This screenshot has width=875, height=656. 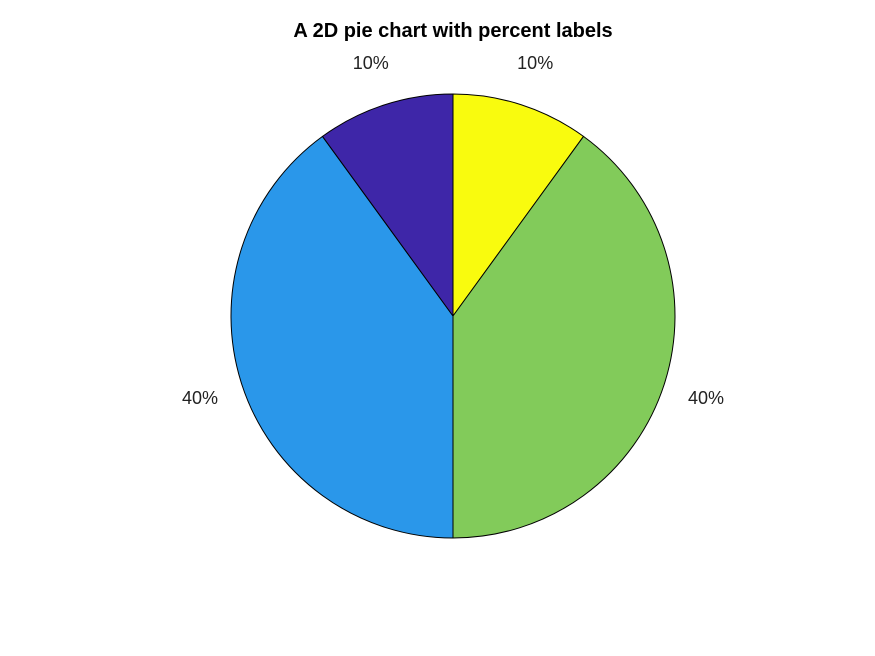 What do you see at coordinates (706, 398) in the screenshot?
I see `percent-label-2: 40%` at bounding box center [706, 398].